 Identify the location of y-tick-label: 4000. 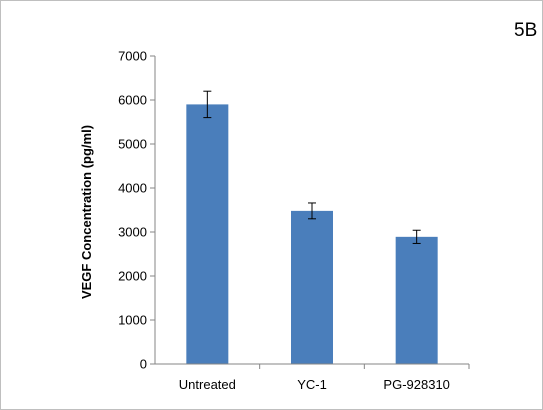
(132, 188).